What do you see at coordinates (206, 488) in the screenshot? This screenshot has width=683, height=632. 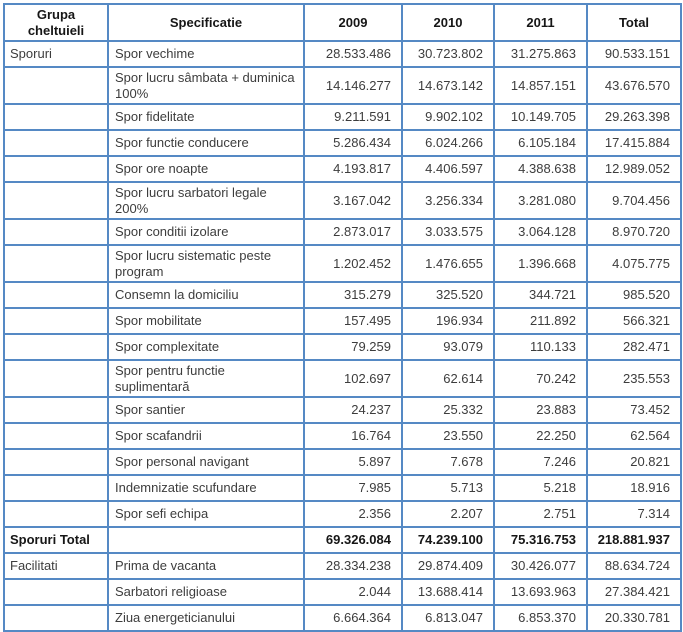 I see `cell-specificatie: Indemnizatie scufundare` at bounding box center [206, 488].